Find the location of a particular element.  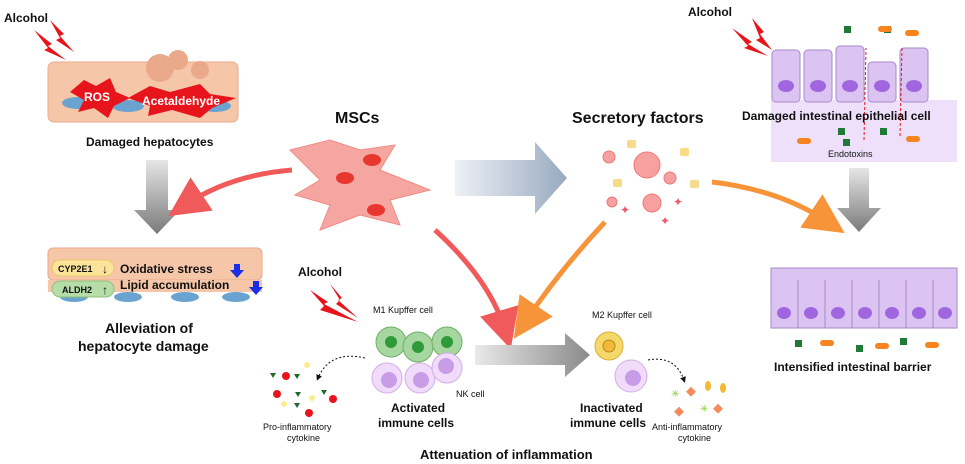

ros-burst-icon is located at coordinates (100, 98).